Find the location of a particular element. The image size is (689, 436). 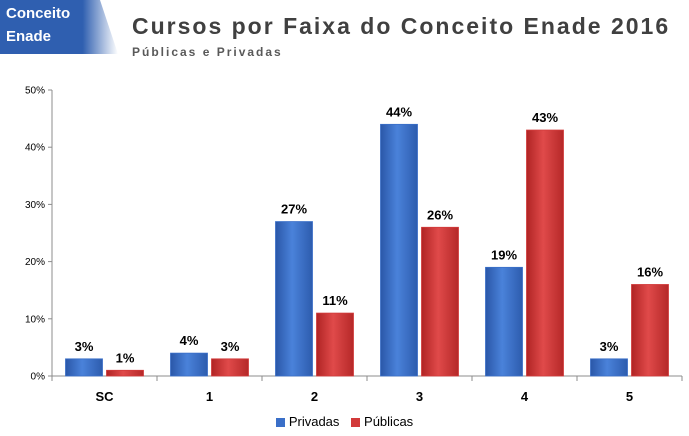

x-tick-label: 4 is located at coordinates (525, 396).